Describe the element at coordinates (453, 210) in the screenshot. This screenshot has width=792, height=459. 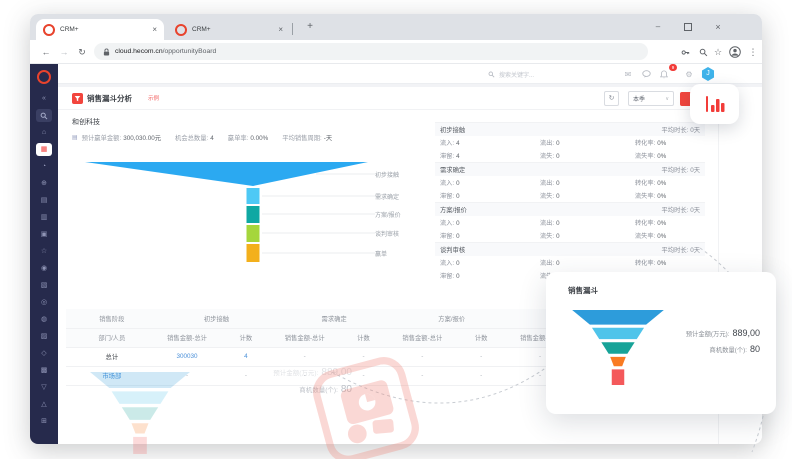
I see `stage-name: 方案/报价` at that location.